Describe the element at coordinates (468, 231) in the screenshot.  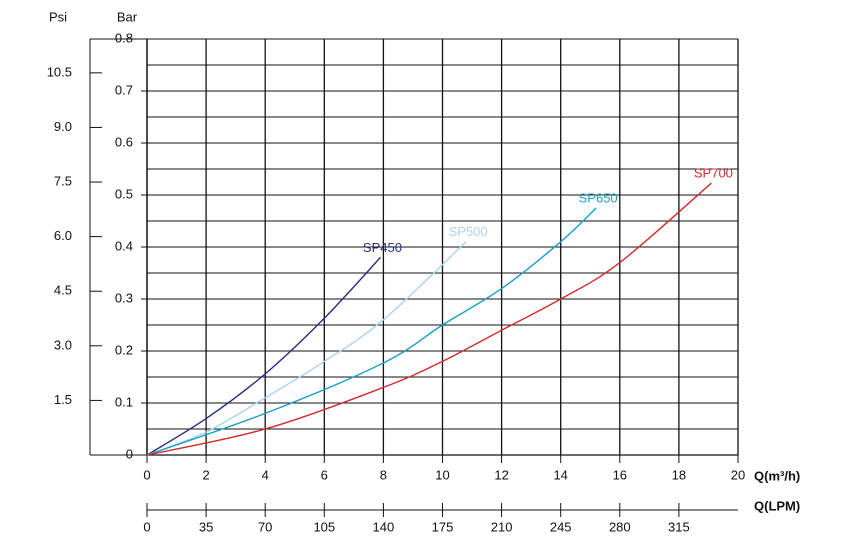
I see `curve-label: SP500` at that location.